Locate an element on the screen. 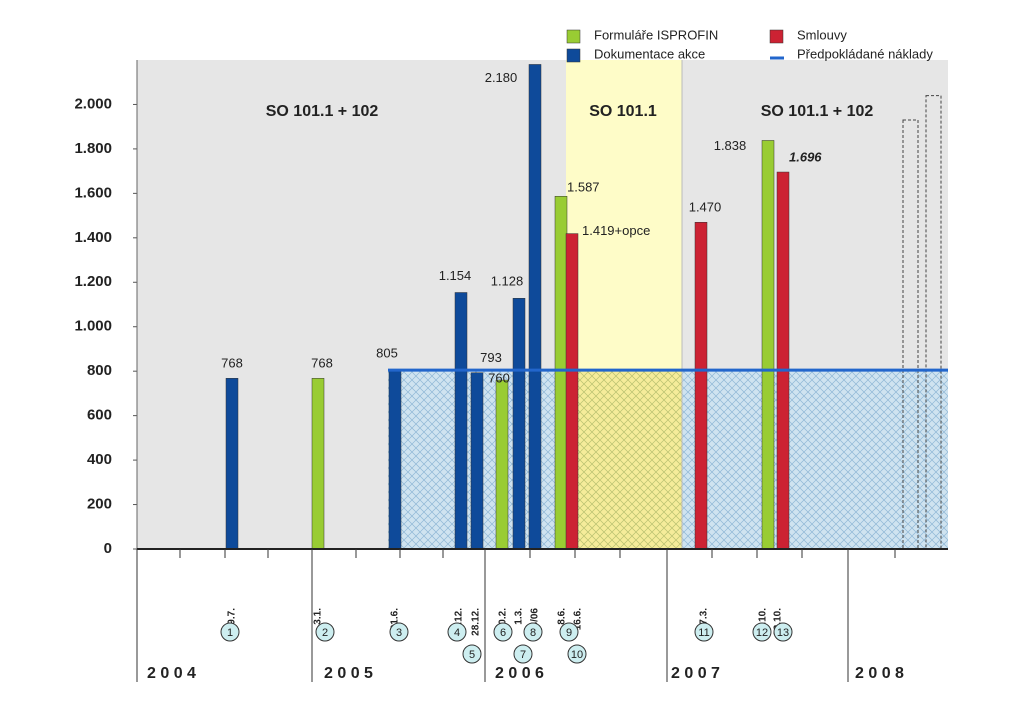 The width and height of the screenshot is (1024, 709). cost-area is located at coordinates (624, 459).